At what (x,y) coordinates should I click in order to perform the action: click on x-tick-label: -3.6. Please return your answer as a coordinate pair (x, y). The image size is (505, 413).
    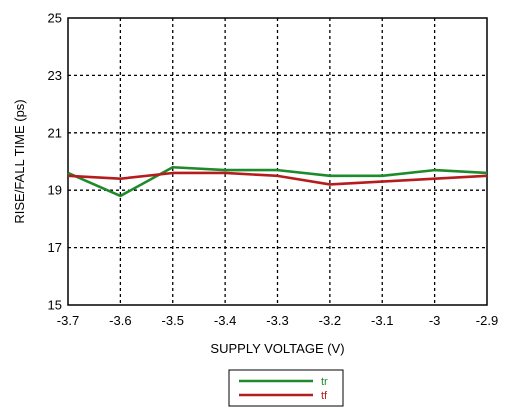
    Looking at the image, I should click on (120, 320).